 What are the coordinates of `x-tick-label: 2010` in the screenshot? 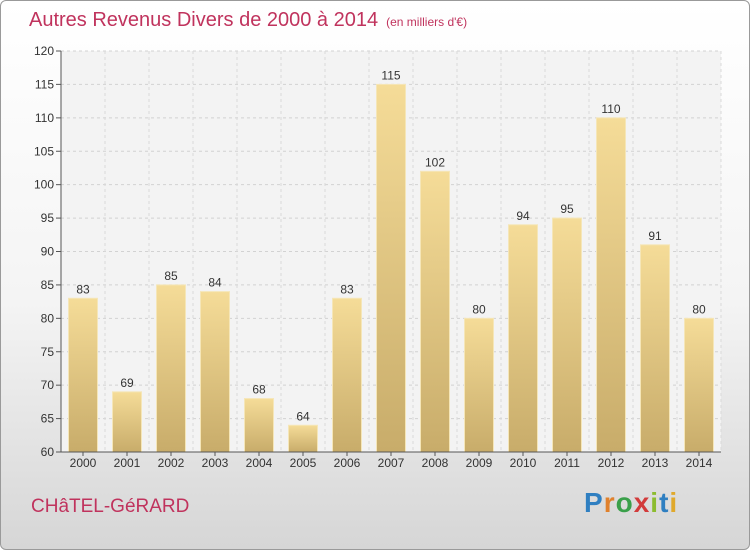 It's located at (523, 463).